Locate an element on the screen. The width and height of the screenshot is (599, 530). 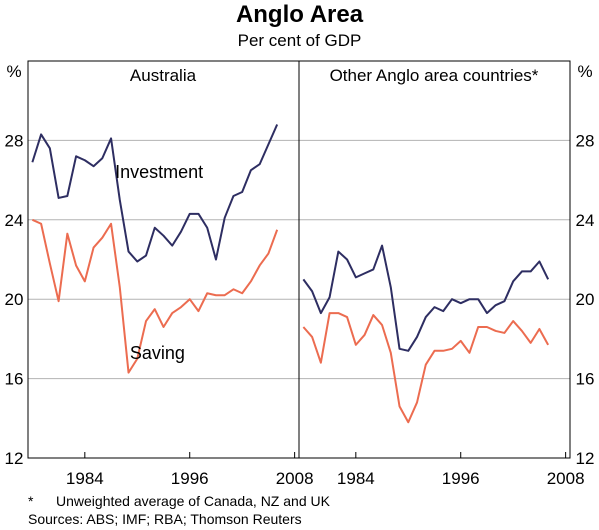
y-tick-label-left: 16 is located at coordinates (14, 379).